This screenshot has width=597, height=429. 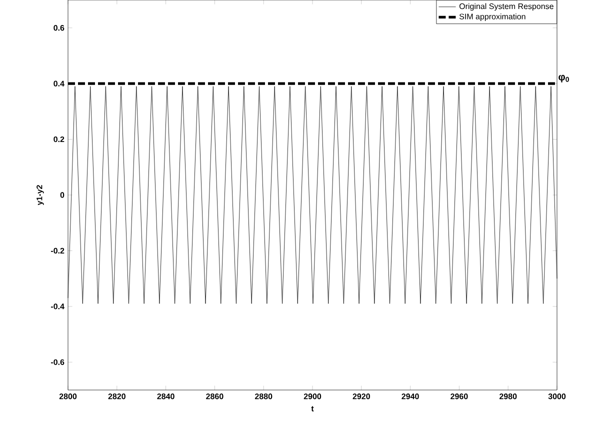 What do you see at coordinates (57, 362) in the screenshot?
I see `y-tick-label: -0.6` at bounding box center [57, 362].